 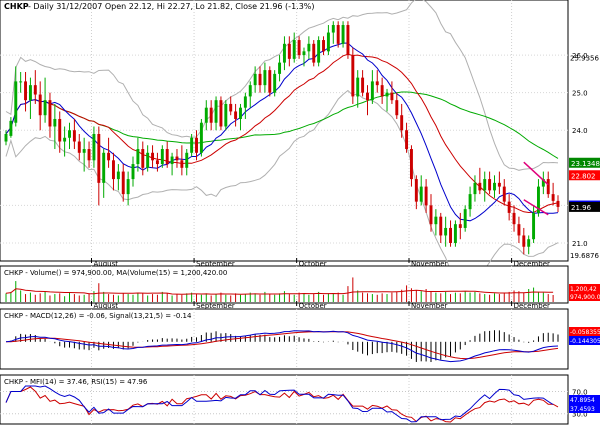 What do you see at coordinates (105, 264) in the screenshot?
I see `month-label: August` at bounding box center [105, 264].